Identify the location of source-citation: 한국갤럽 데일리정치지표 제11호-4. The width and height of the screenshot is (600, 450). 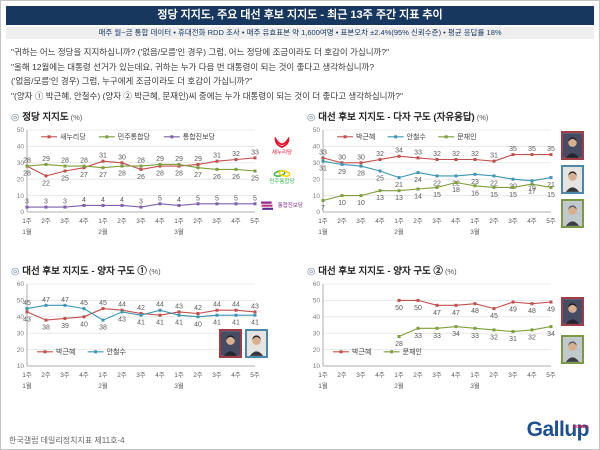
(67, 440).